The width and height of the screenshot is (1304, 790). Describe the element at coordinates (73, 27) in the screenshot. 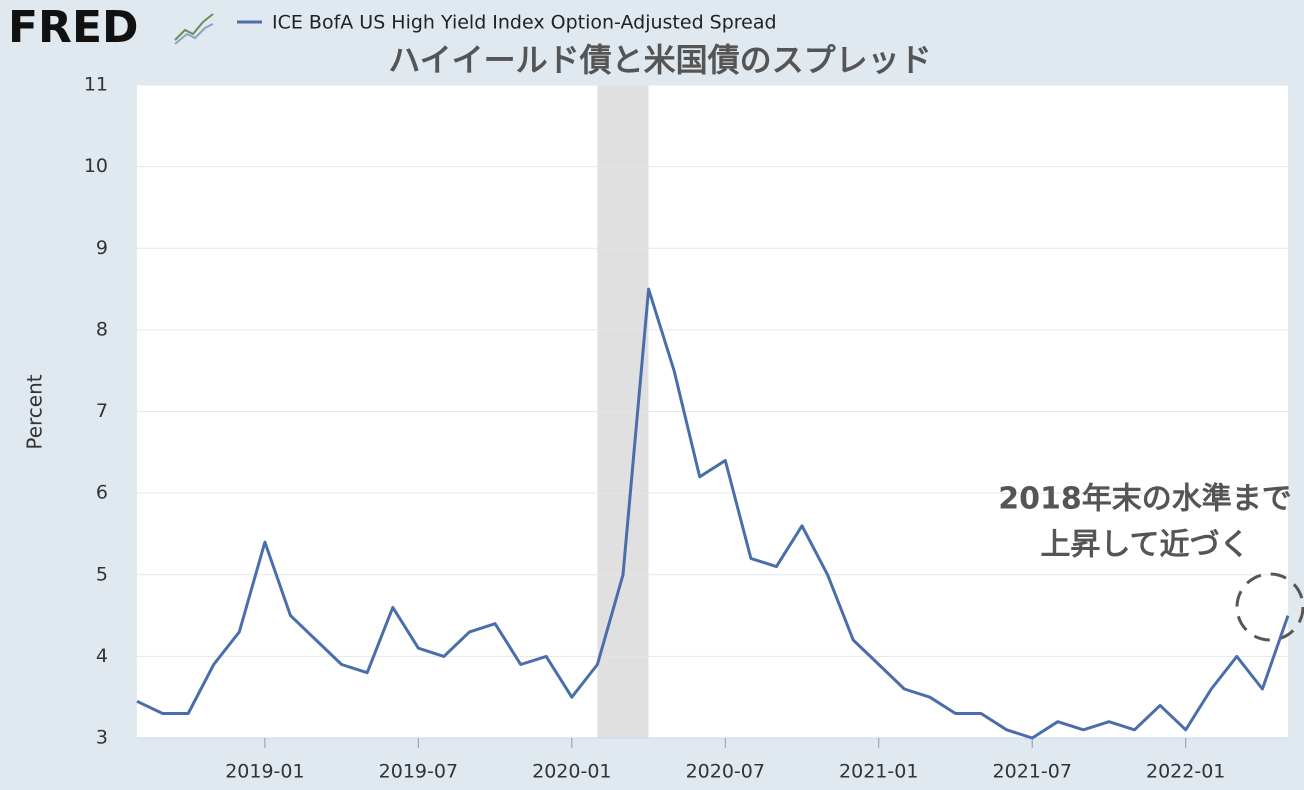

I see `logo: FRED` at that location.